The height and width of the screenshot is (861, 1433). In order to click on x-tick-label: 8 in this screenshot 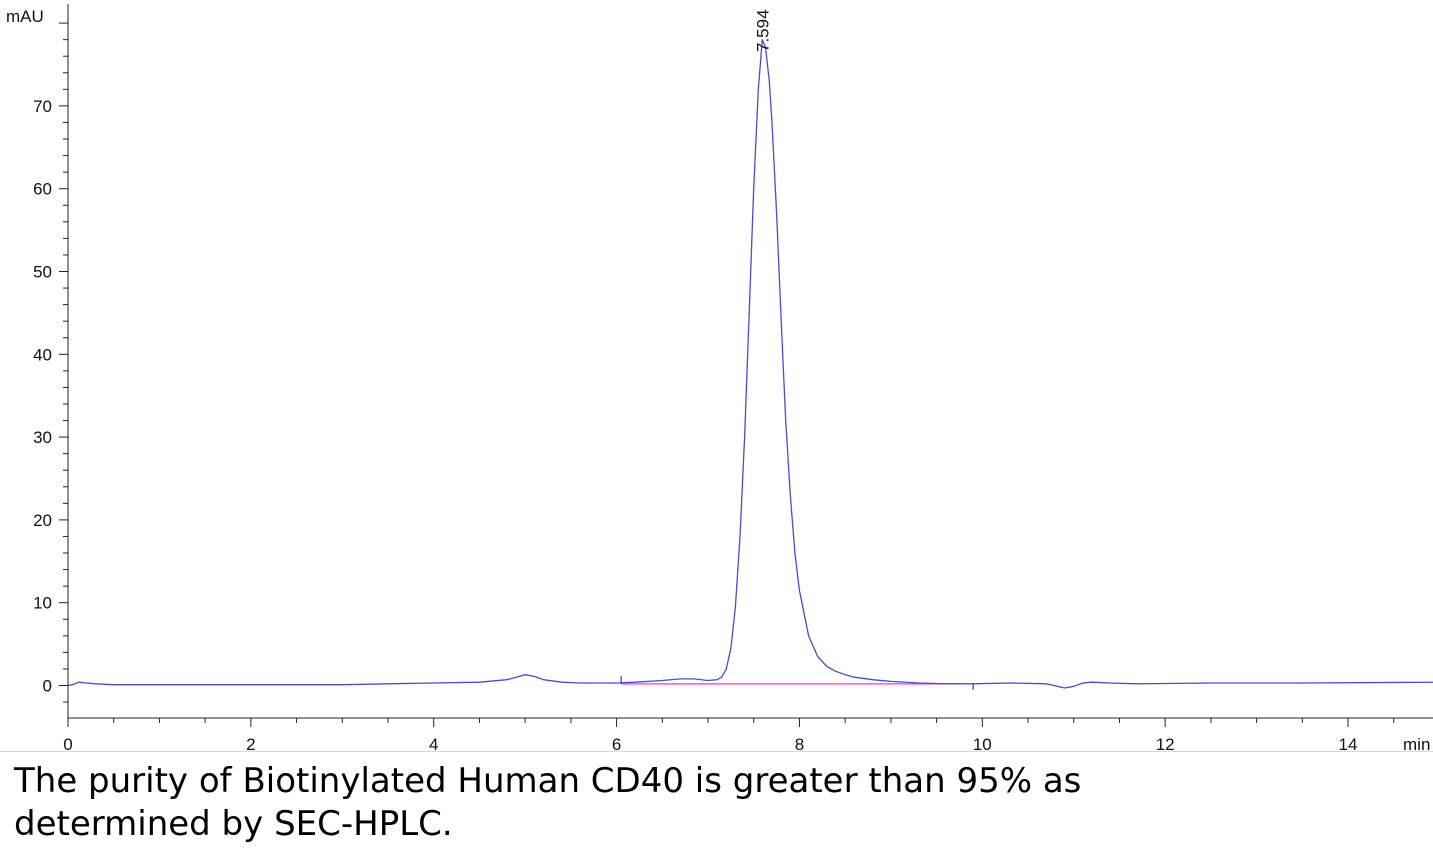, I will do `click(799, 743)`.